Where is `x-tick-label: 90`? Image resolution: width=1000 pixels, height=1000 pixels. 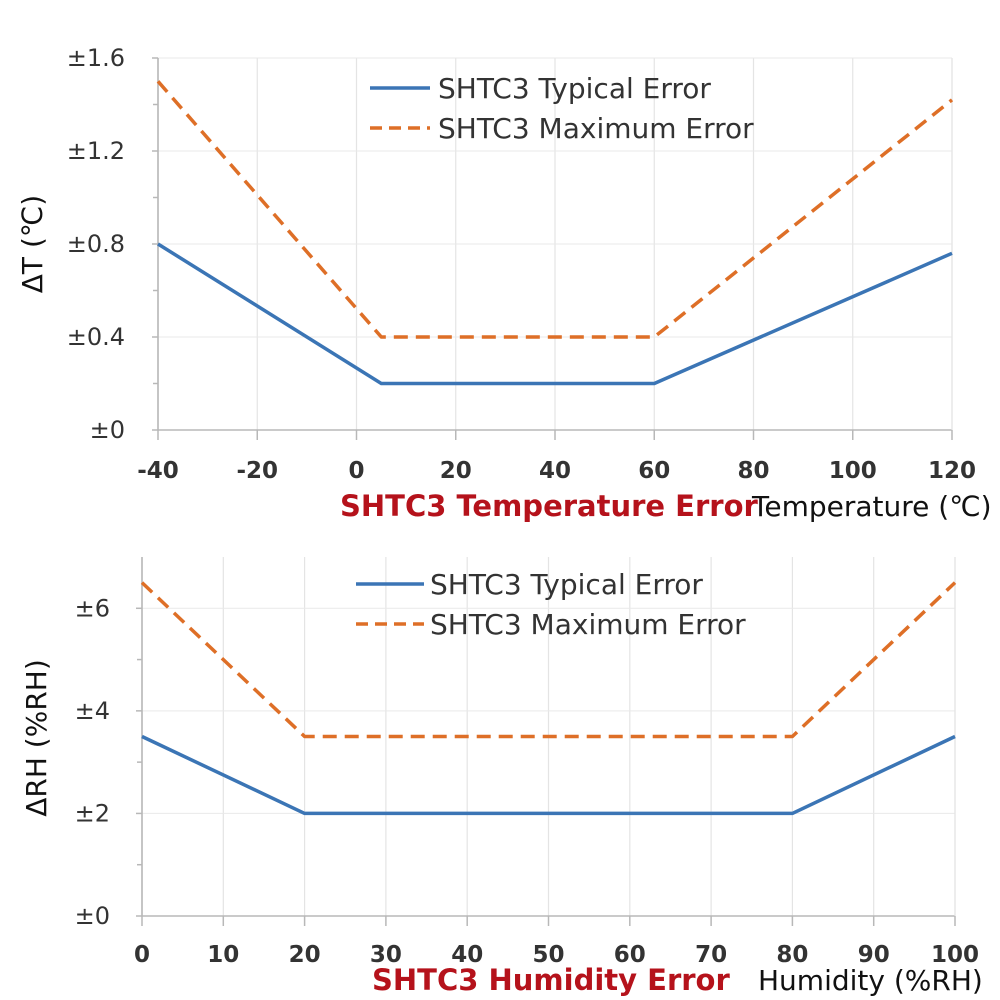 x-tick-label: 90 is located at coordinates (874, 955).